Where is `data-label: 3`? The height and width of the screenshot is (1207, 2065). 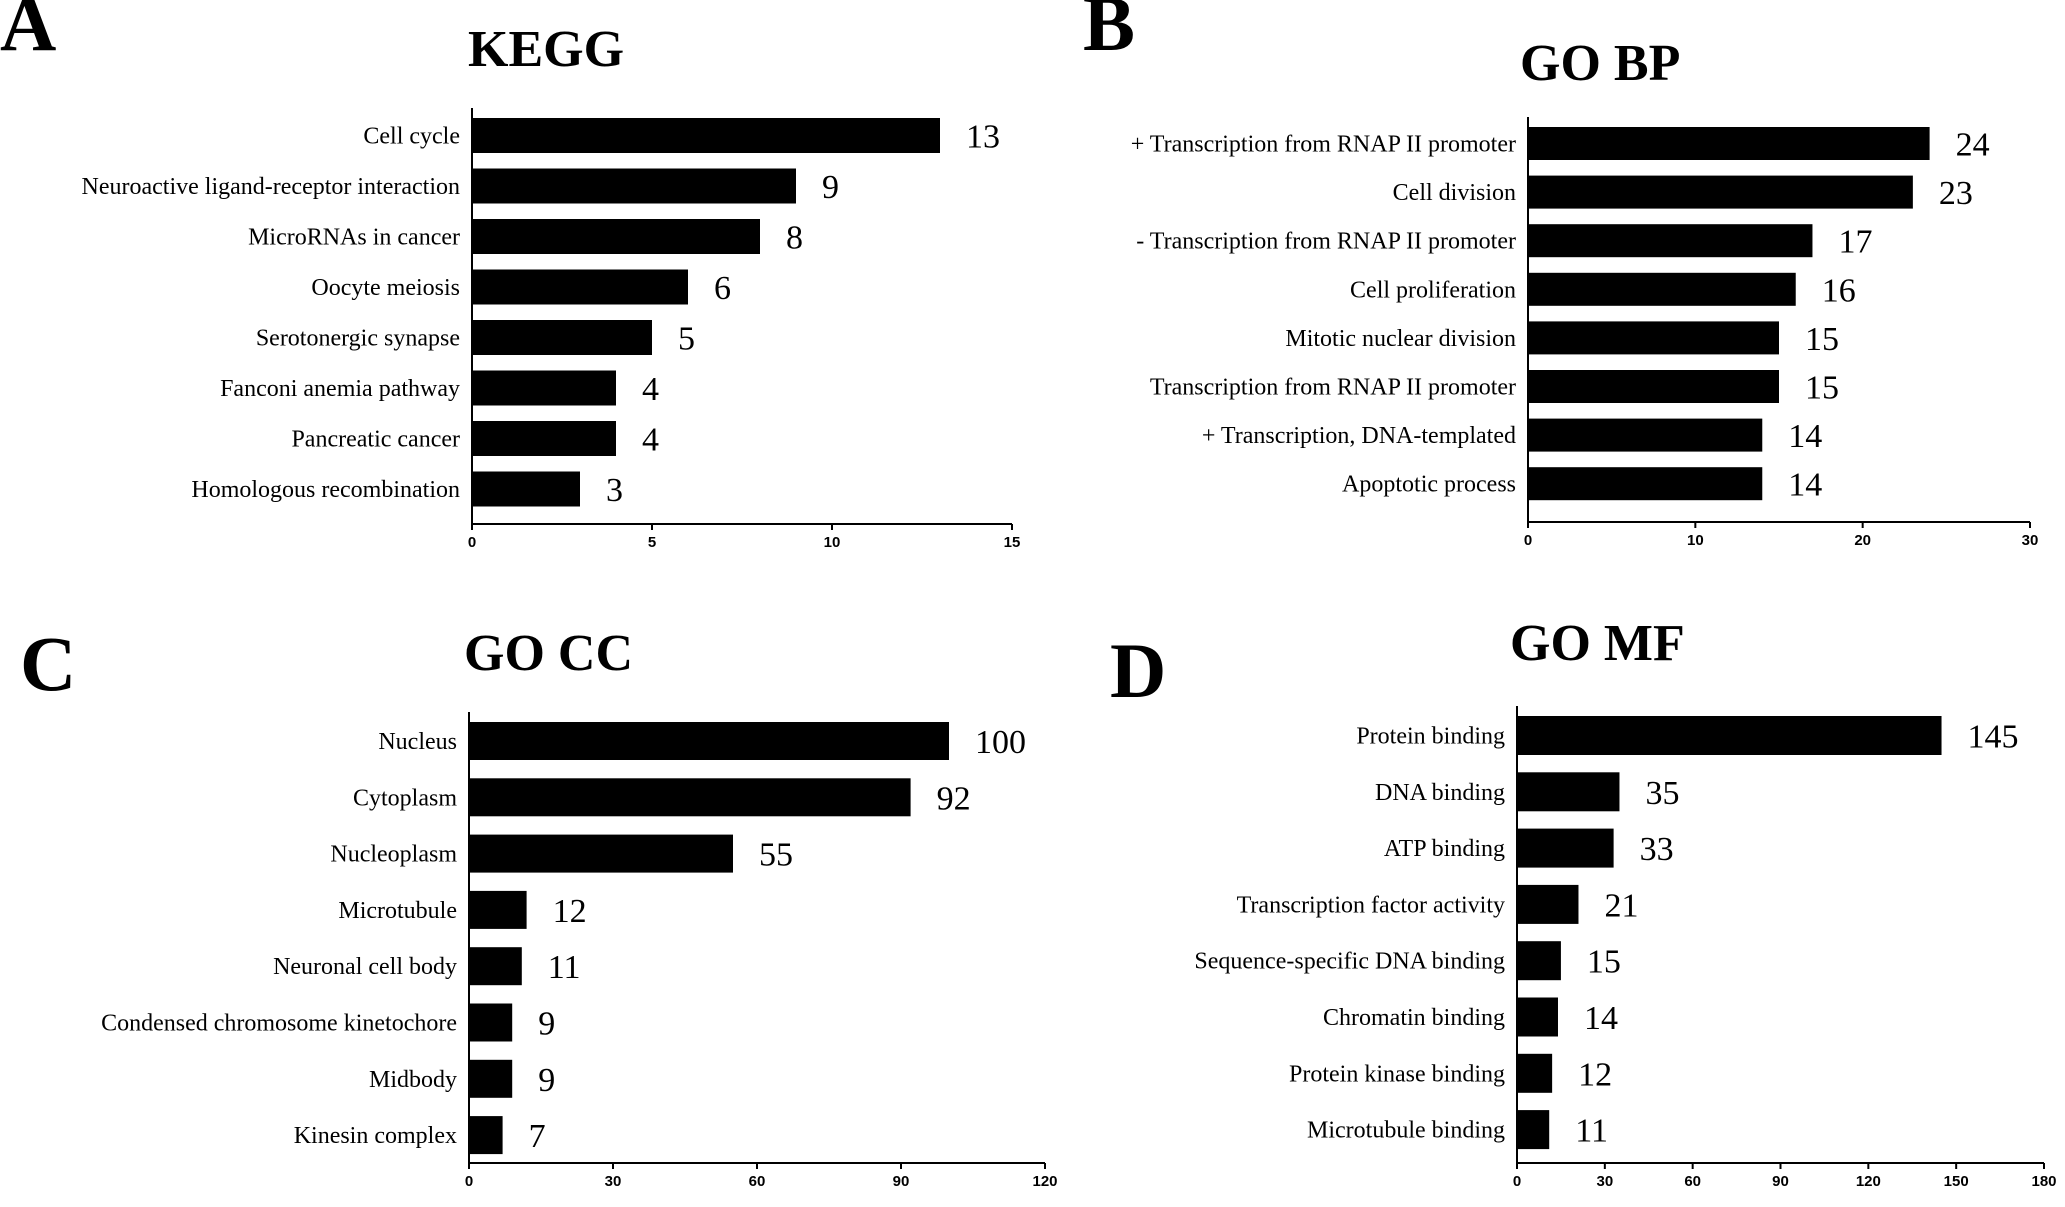 data-label: 3 is located at coordinates (614, 490).